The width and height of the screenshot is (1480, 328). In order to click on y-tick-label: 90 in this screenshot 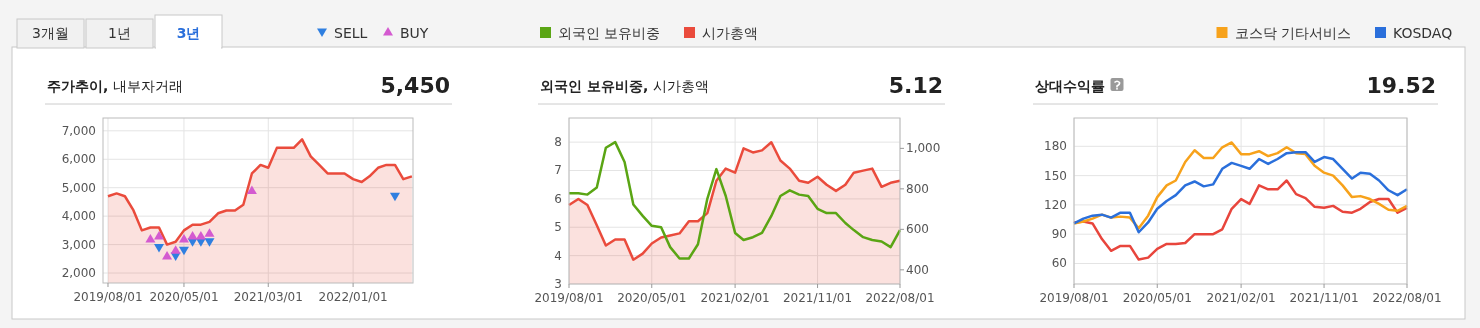, I will do `click(1059, 234)`.